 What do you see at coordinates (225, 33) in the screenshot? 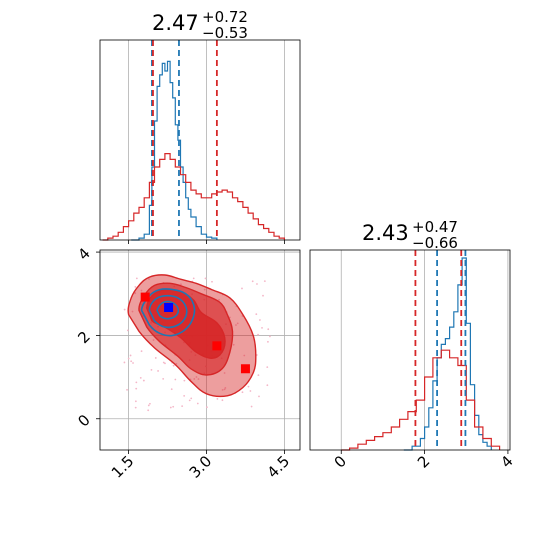
I see `marginal-x-title-lower: −0.53` at bounding box center [225, 33].